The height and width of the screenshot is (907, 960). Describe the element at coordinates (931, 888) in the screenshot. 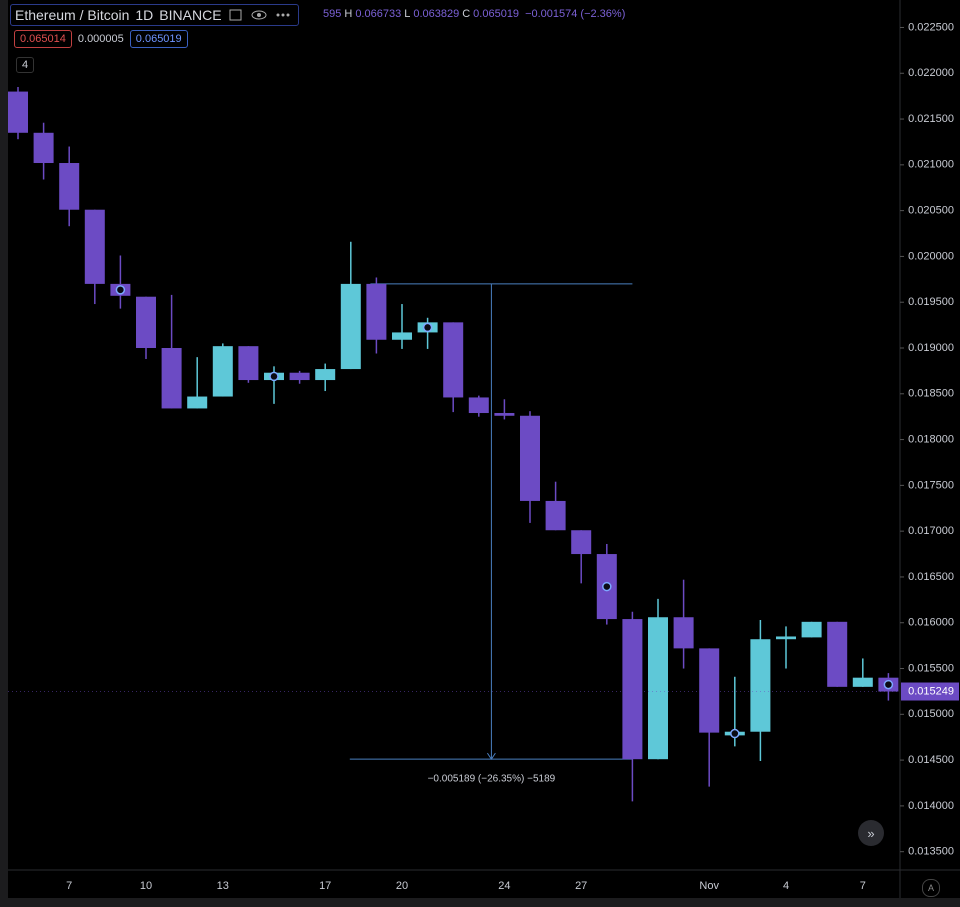

I see `auto-scale: A` at that location.